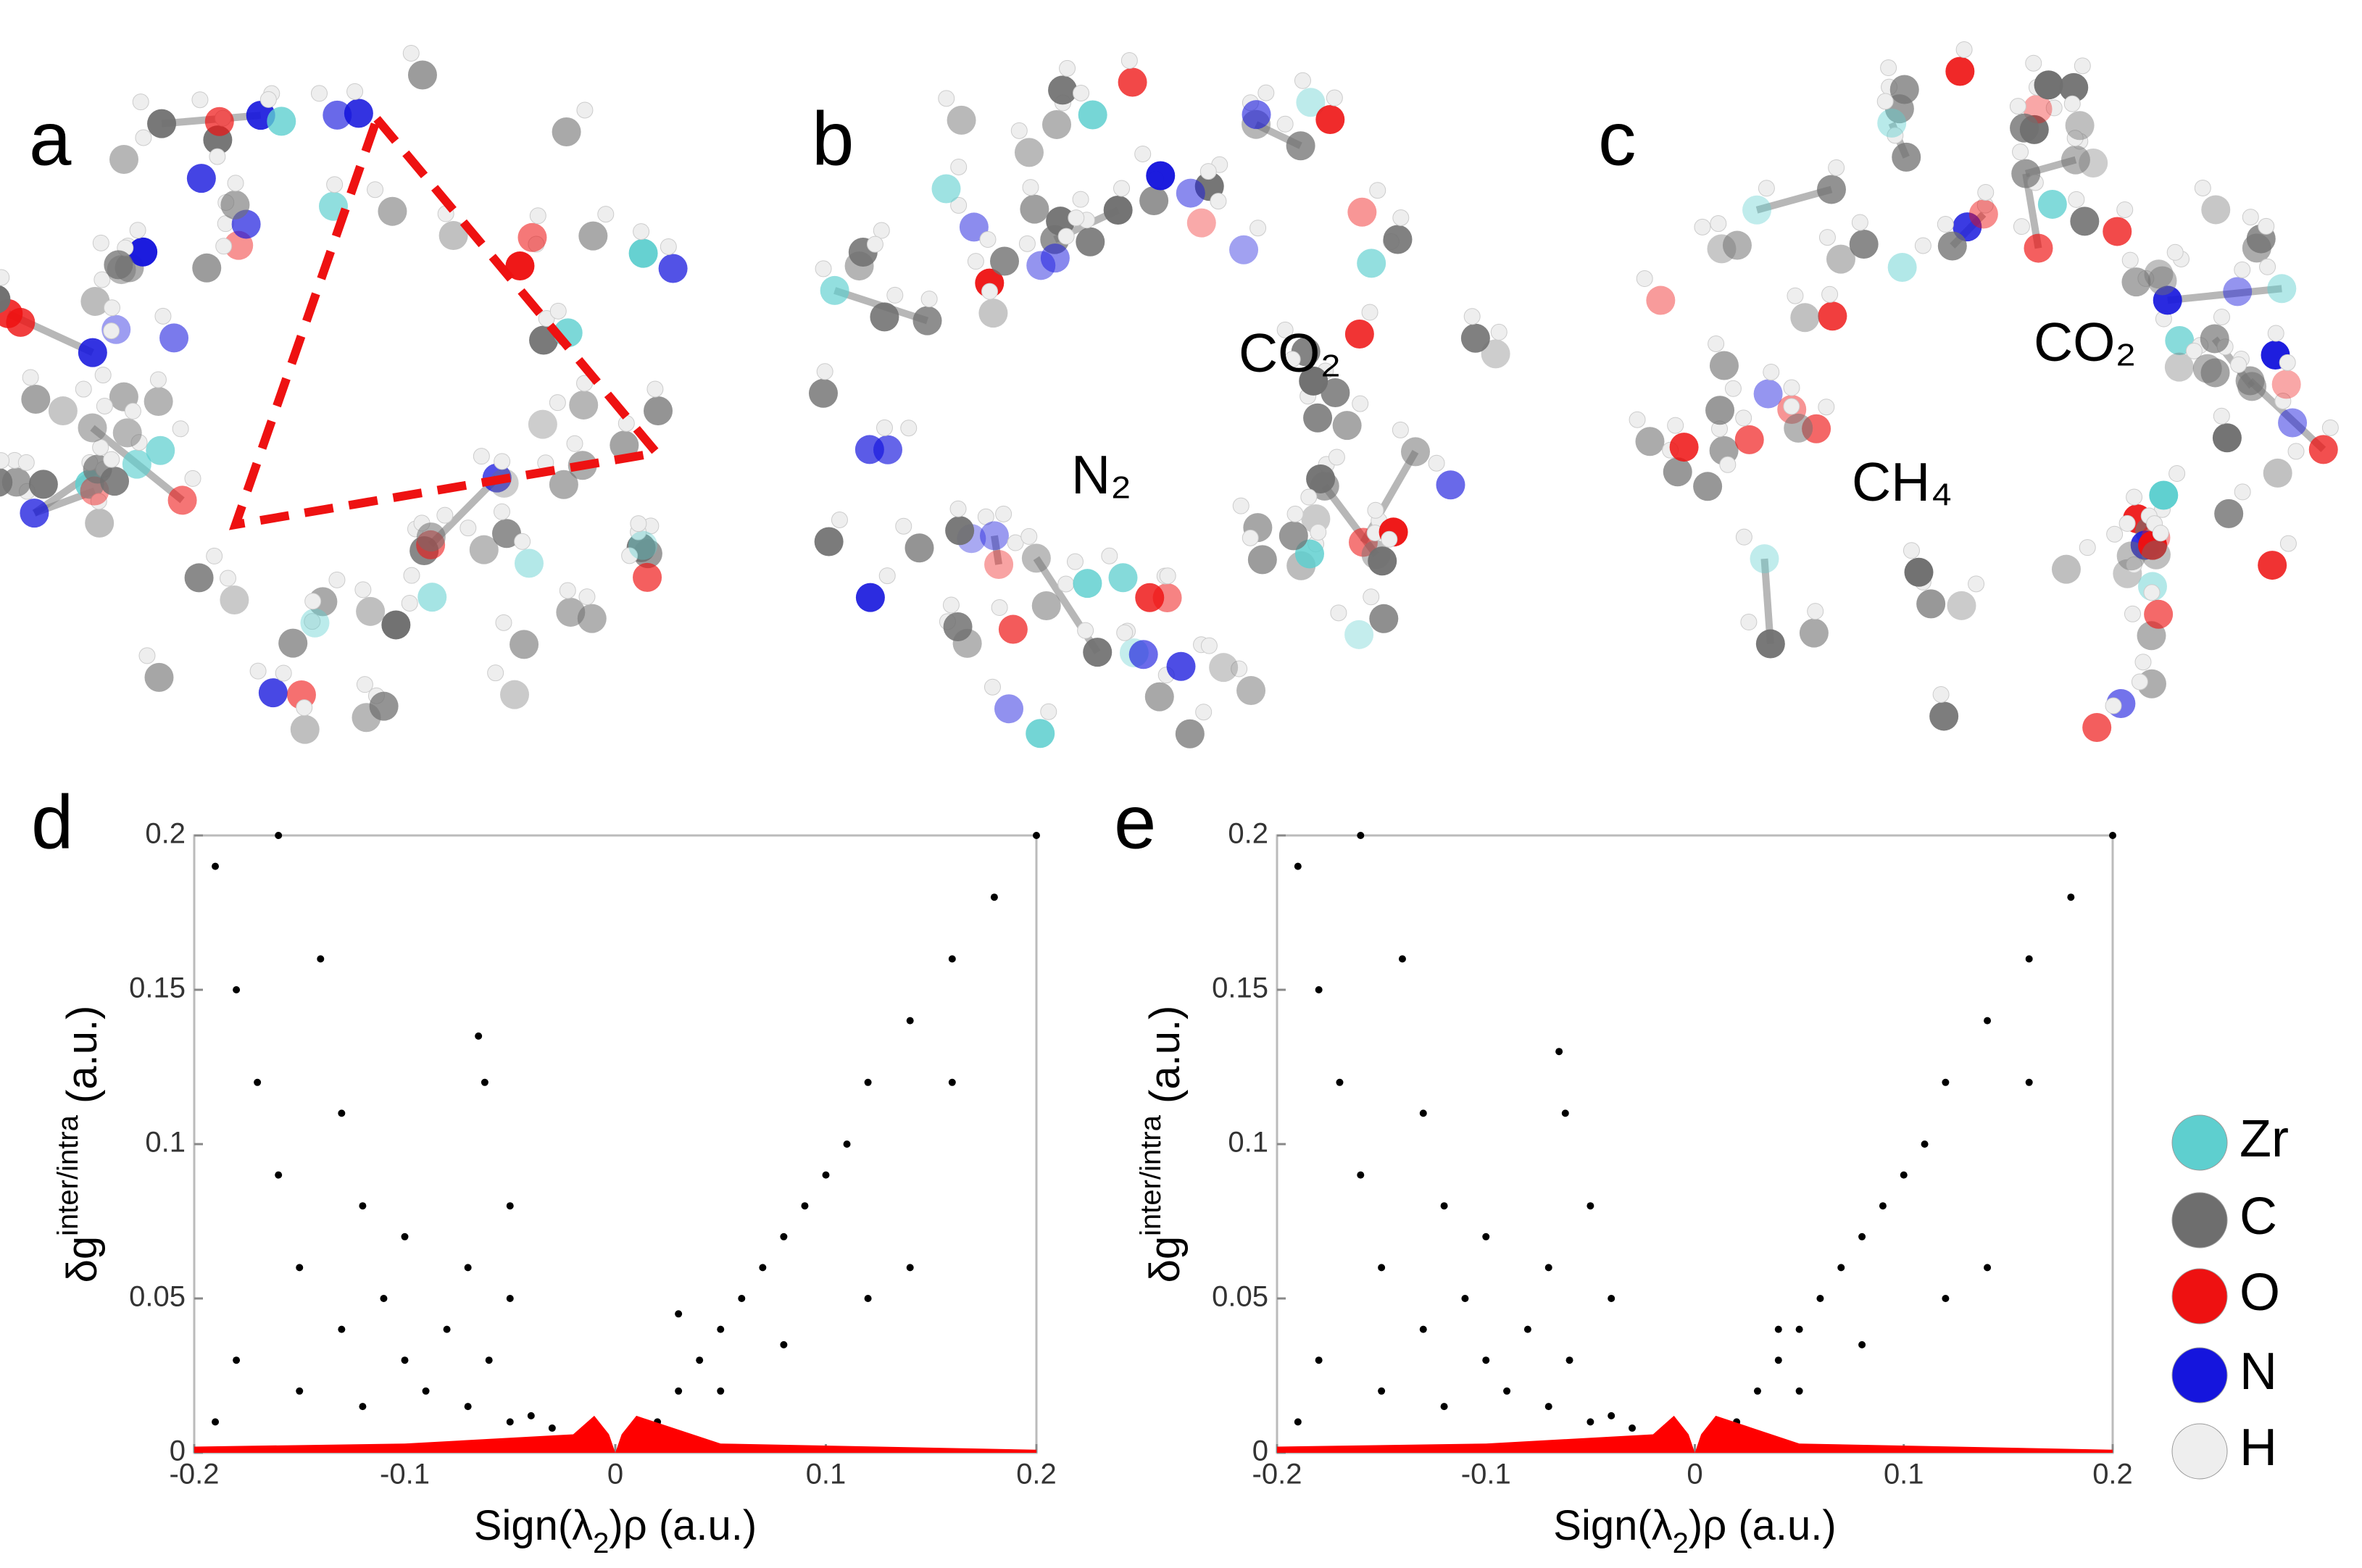 This screenshot has height=1568, width=2362. I want to click on x-axis-label: Sign(λ2)ρ (a.u.), so click(615, 1530).